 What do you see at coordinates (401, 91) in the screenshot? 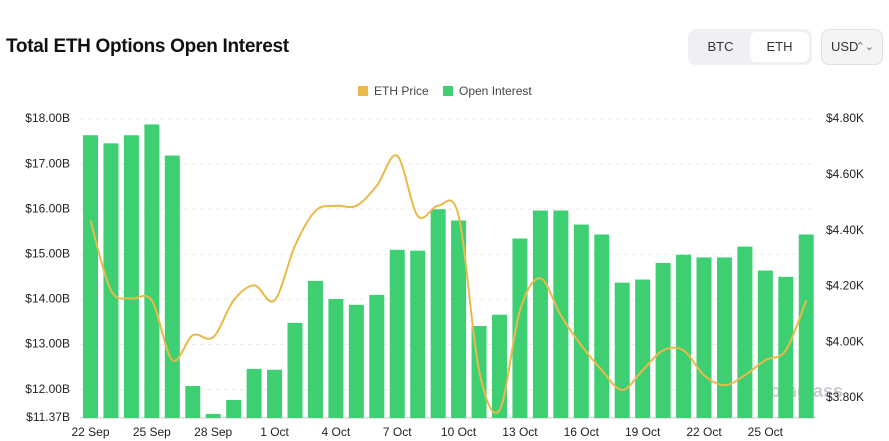
I see `legend-label: ETH Price` at bounding box center [401, 91].